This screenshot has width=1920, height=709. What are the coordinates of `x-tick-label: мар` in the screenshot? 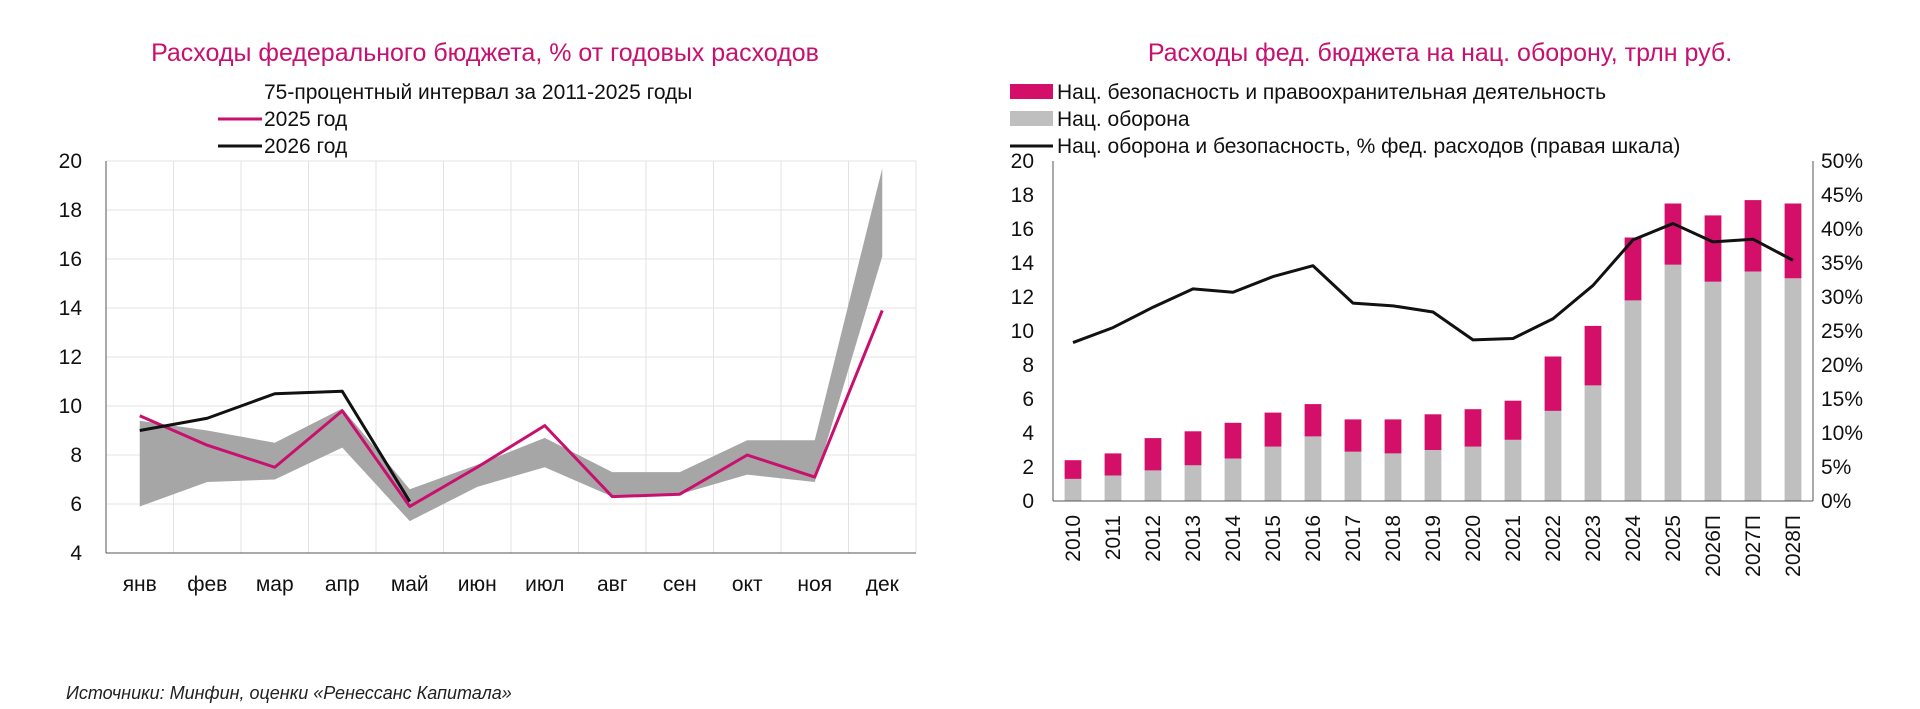 It's located at (275, 584).